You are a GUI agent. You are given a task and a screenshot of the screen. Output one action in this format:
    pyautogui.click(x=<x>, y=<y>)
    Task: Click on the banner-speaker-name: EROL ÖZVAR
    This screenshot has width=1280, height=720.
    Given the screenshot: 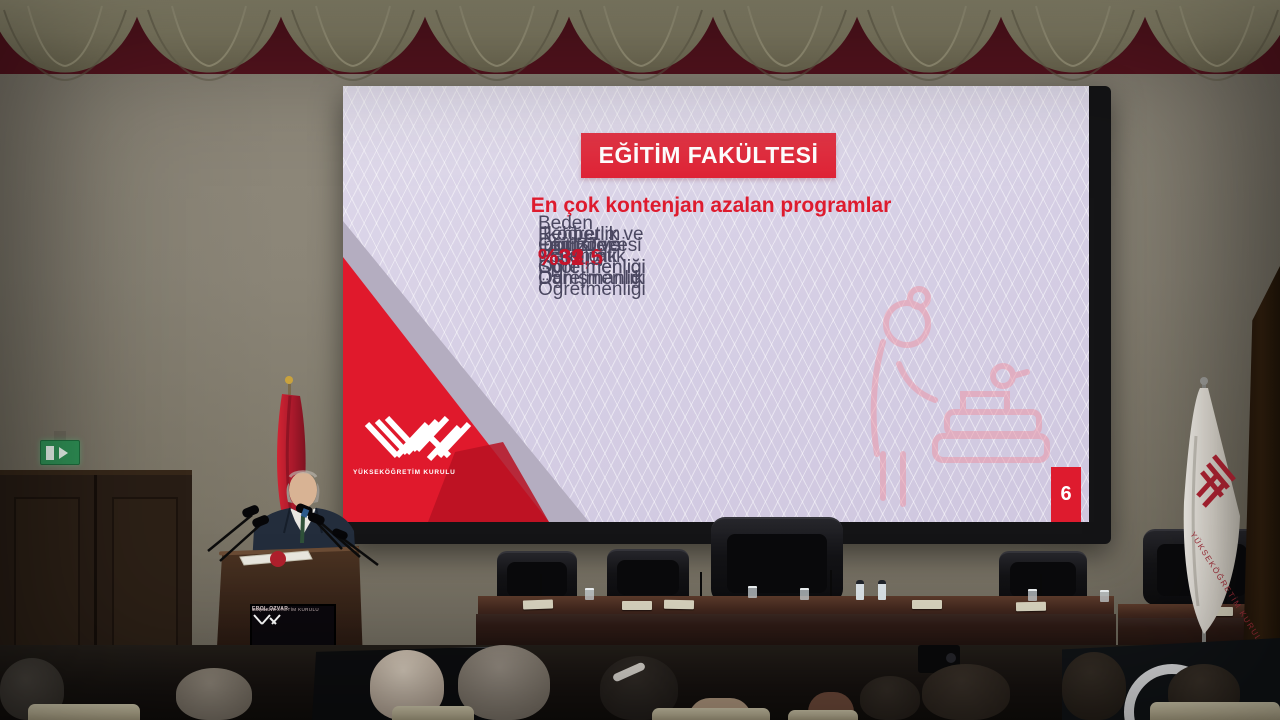 What is the action you would take?
    pyautogui.click(x=270, y=609)
    